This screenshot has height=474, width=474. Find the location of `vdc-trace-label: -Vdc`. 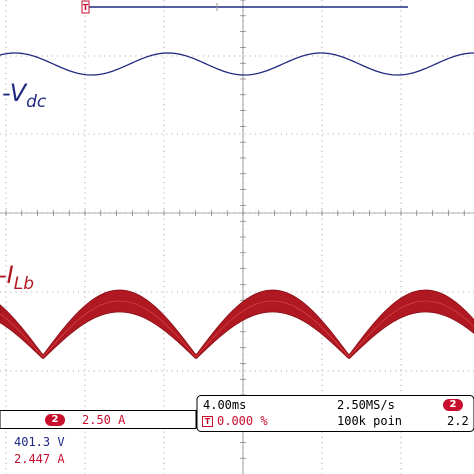

vdc-trace-label: -Vdc is located at coordinates (24, 97).